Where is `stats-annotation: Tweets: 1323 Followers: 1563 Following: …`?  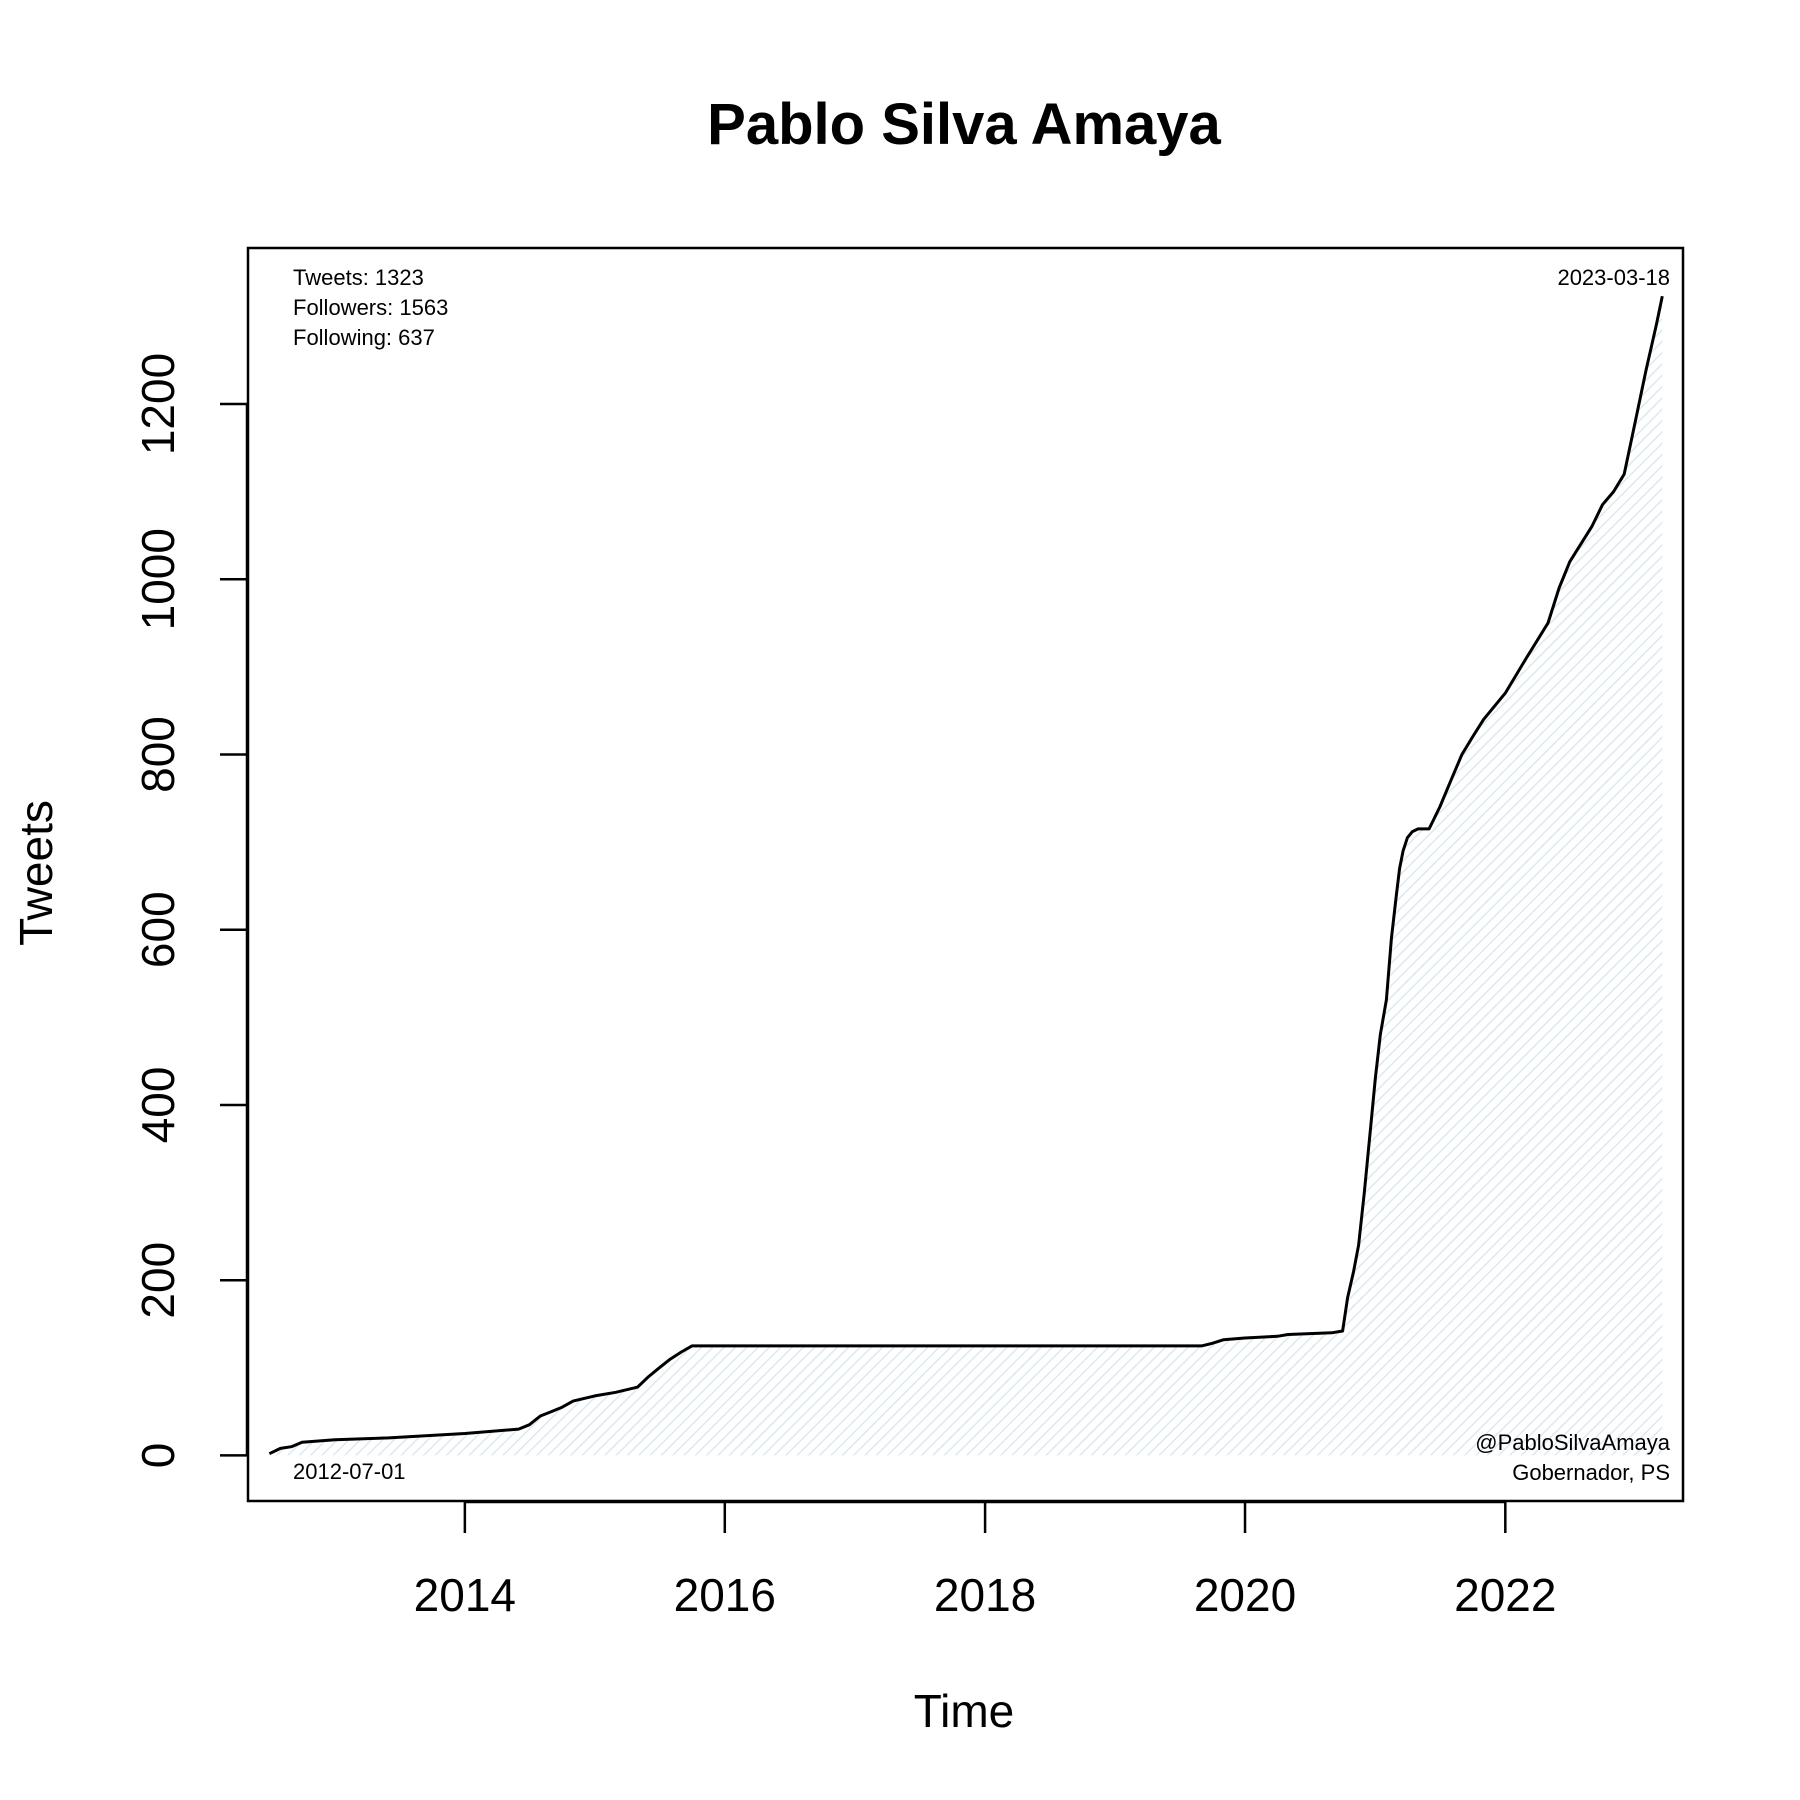 stats-annotation: Tweets: 1323 Followers: 1563 Following: … is located at coordinates (370, 307).